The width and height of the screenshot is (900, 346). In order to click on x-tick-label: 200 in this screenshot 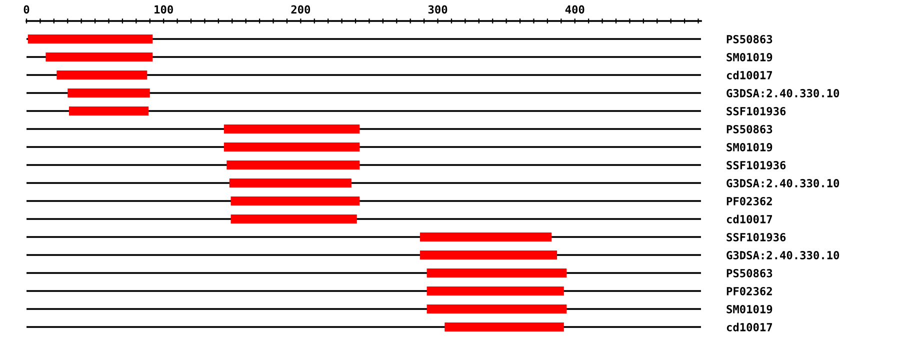, I will do `click(300, 9)`.